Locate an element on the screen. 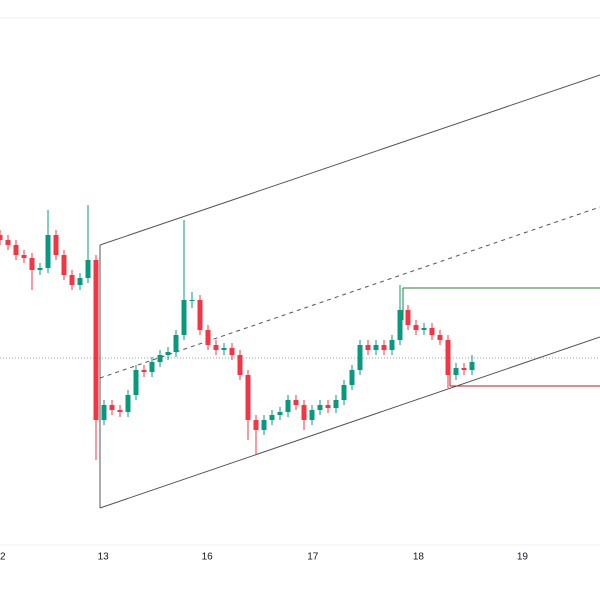  x-tick-label: 19 is located at coordinates (523, 557).